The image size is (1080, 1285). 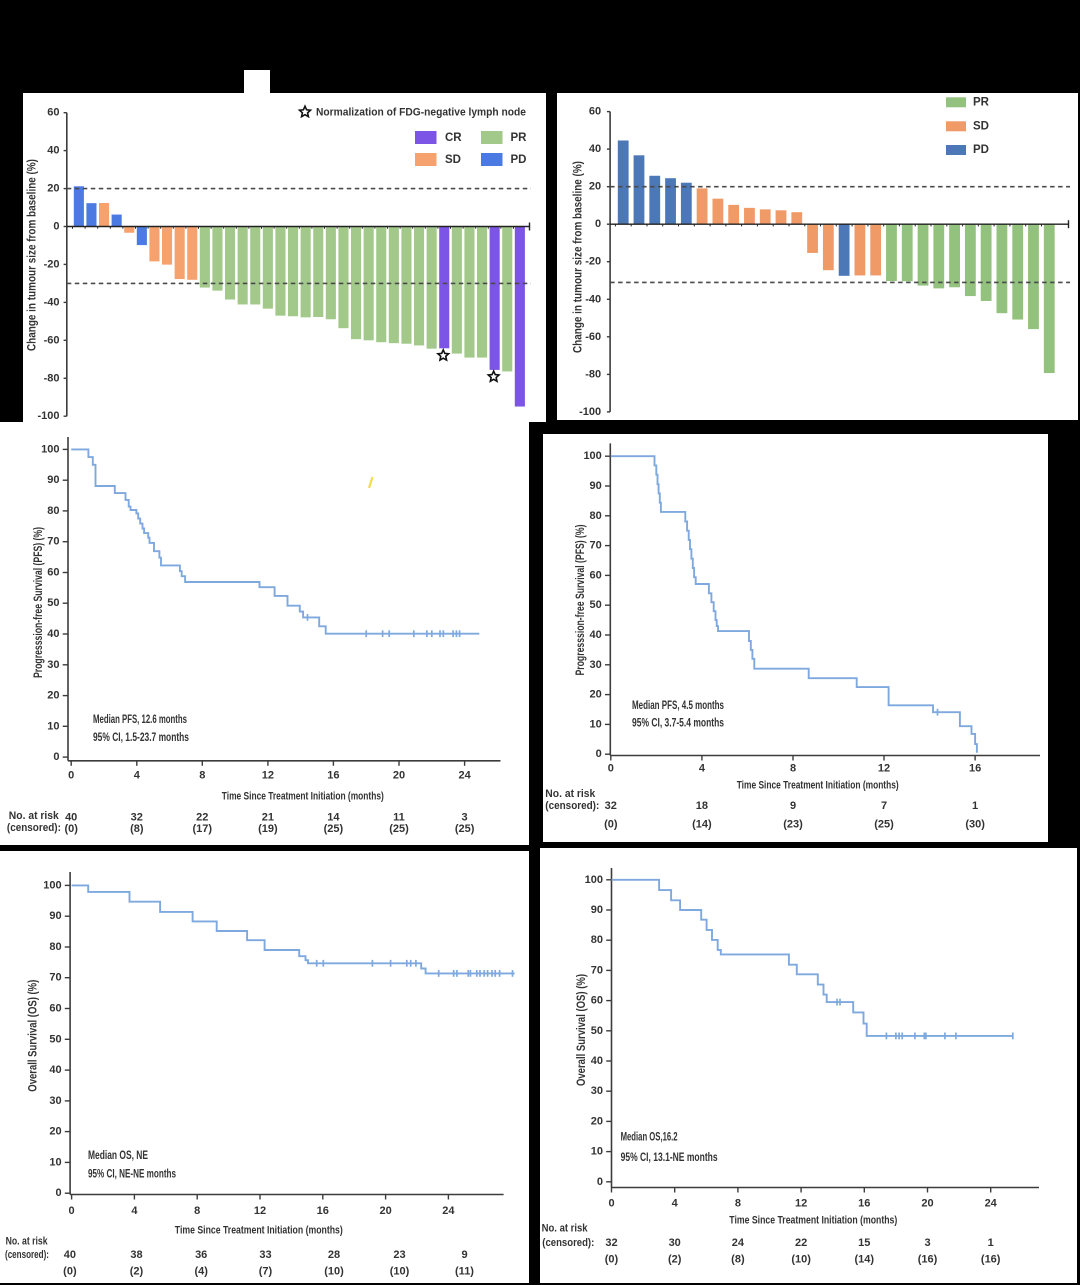 What do you see at coordinates (33, 255) in the screenshot?
I see `svg-text:Change in tumour size from bas: Change in tumour size from baseline (%)` at bounding box center [33, 255].